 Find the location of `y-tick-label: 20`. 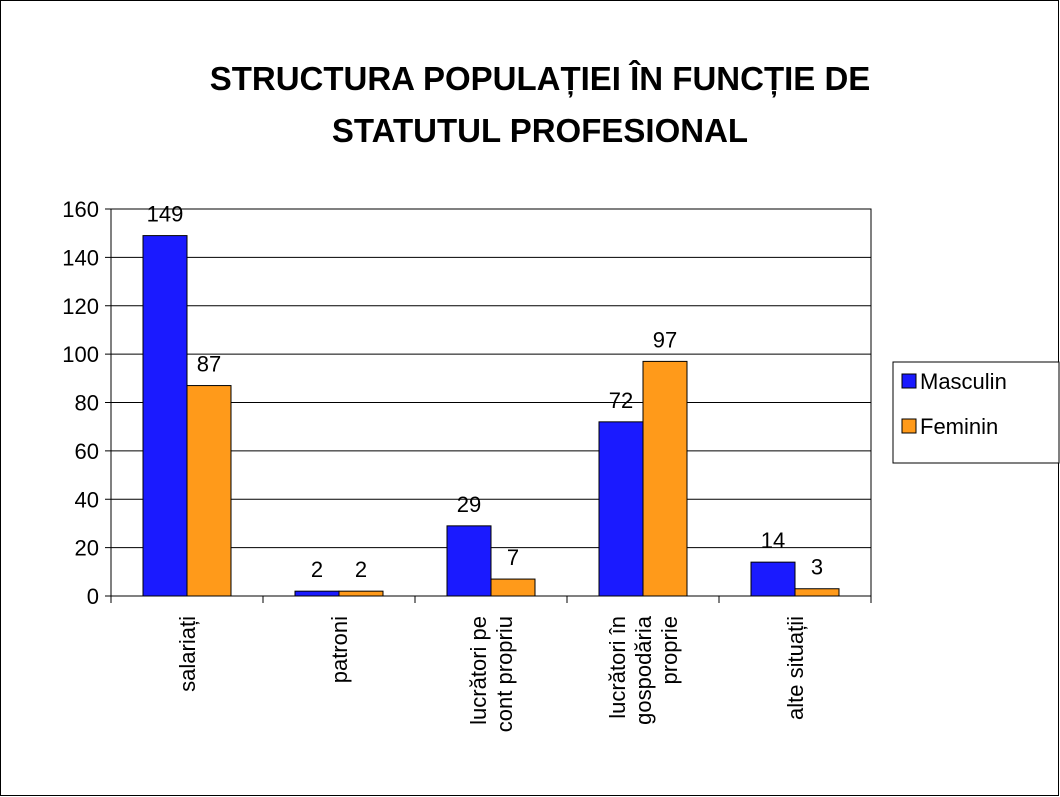

y-tick-label: 20 is located at coordinates (87, 548).